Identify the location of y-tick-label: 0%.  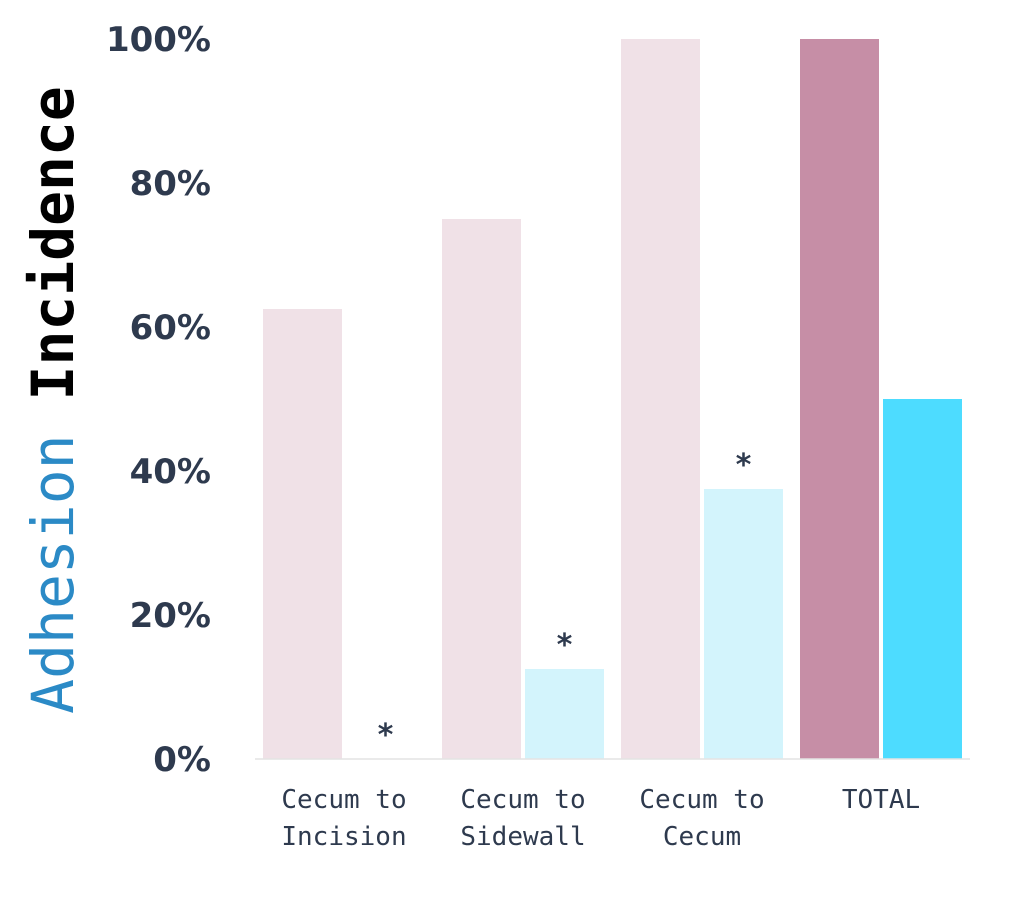
(182, 760).